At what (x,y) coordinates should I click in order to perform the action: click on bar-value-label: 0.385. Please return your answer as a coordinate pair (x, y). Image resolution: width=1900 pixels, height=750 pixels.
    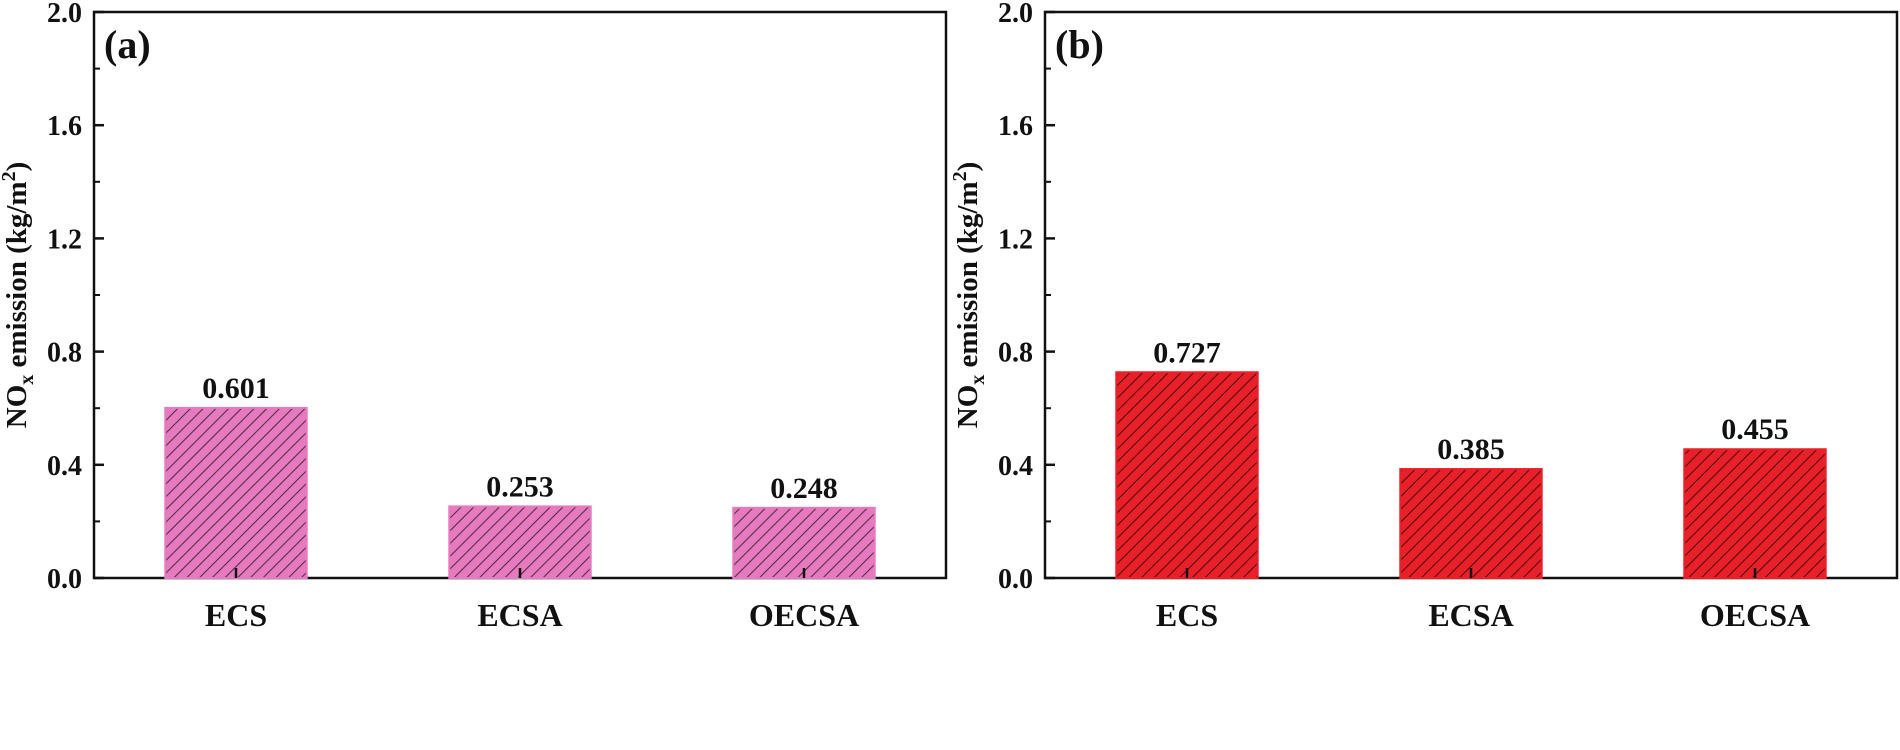
    Looking at the image, I should click on (1471, 449).